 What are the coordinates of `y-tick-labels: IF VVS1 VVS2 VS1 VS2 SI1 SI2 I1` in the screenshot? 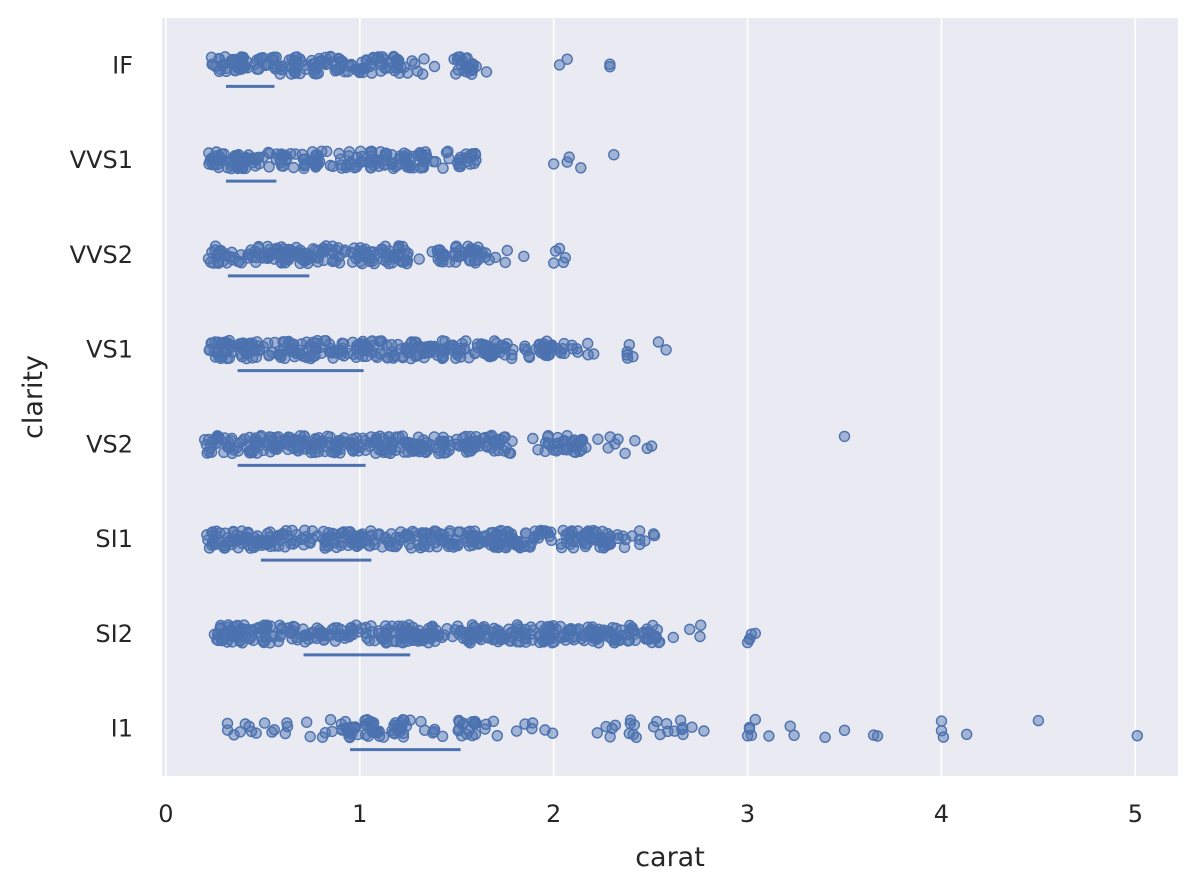 It's located at (101, 396).